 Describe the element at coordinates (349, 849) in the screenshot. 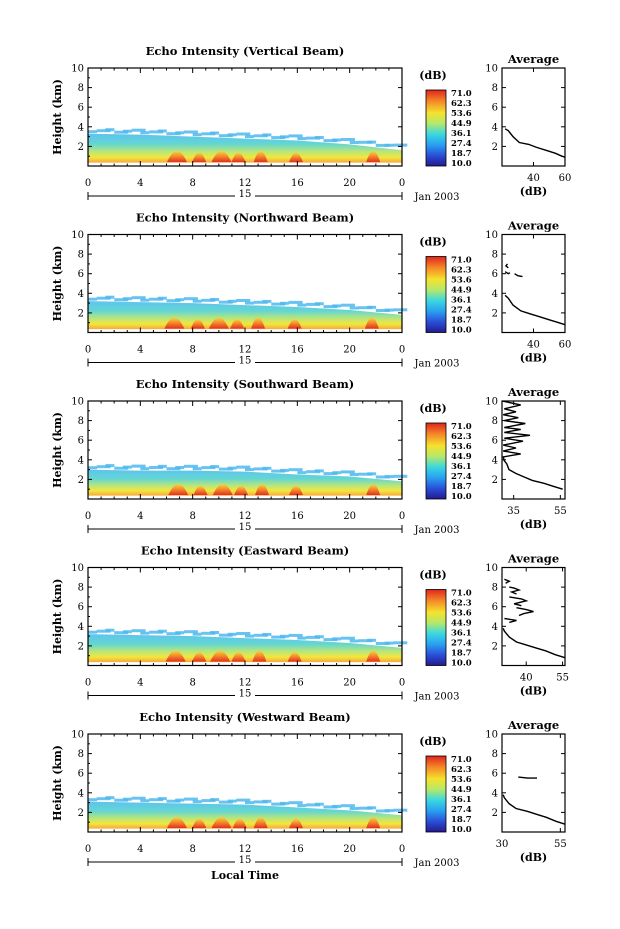

I see `x-tick-label: 20` at that location.